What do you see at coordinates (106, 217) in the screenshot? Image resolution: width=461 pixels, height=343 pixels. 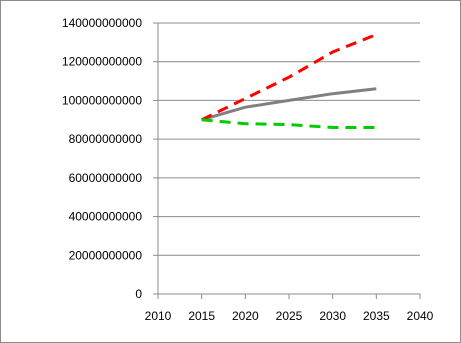 I see `y-tick-label: 40000000000` at bounding box center [106, 217].